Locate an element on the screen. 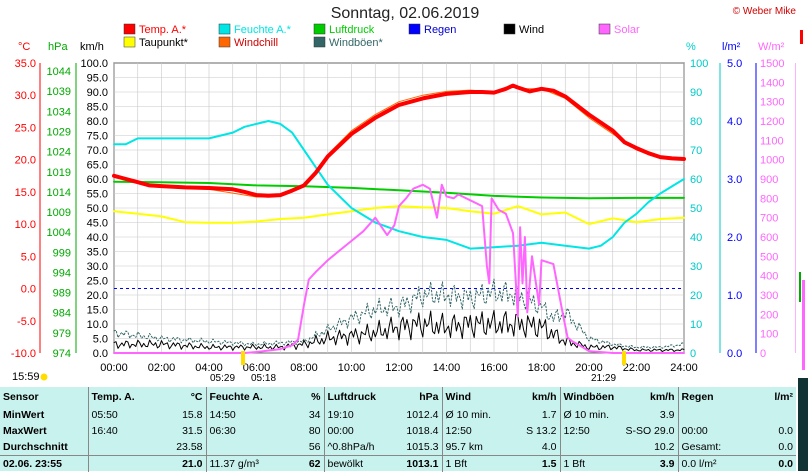 The image size is (810, 472). table-cell: 06:30 is located at coordinates (237, 431).